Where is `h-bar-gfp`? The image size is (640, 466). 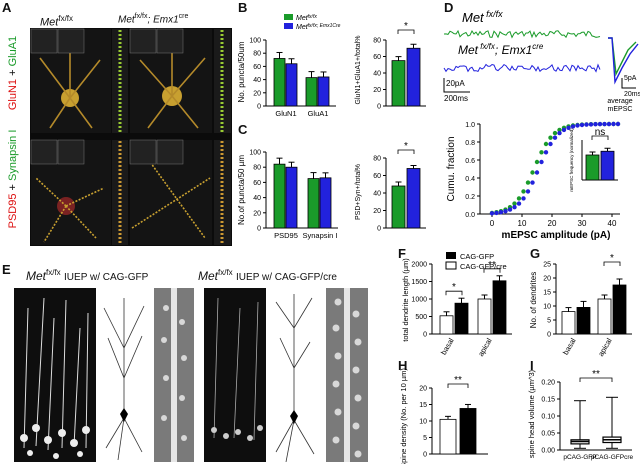 h-bar-gfp is located at coordinates (448, 436).